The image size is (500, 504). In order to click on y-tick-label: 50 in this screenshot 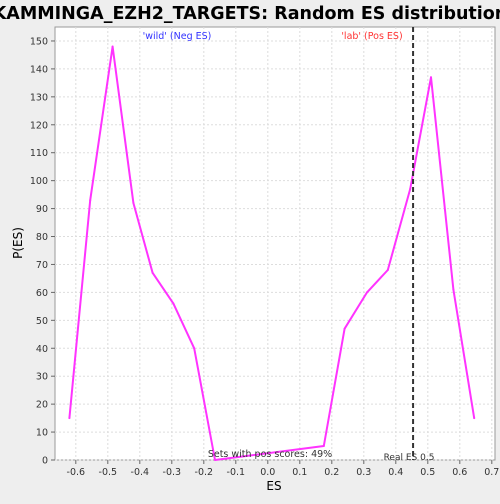, I will do `click(42, 321)`.